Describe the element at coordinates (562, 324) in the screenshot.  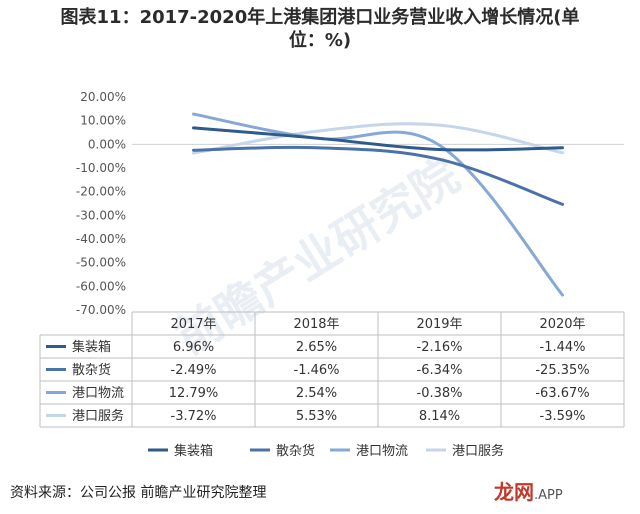
I see `category-label: 2020年` at that location.